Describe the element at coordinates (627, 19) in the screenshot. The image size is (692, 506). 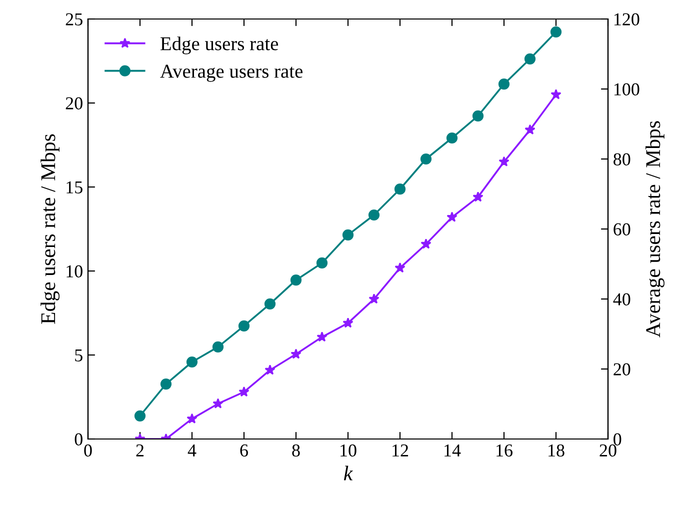
I see `y2-tick-label: 120` at that location.